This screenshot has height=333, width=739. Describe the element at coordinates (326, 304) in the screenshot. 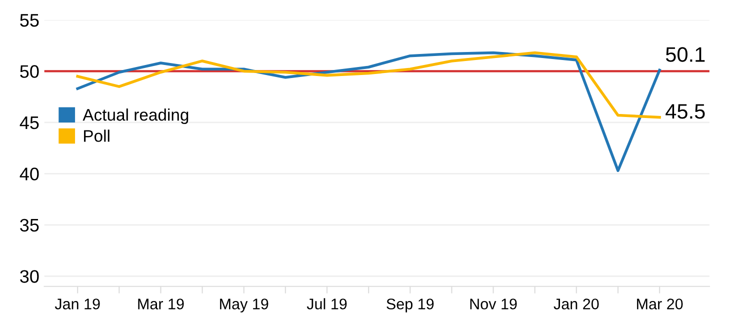

I see `x-tick-label: Jul 19` at that location.